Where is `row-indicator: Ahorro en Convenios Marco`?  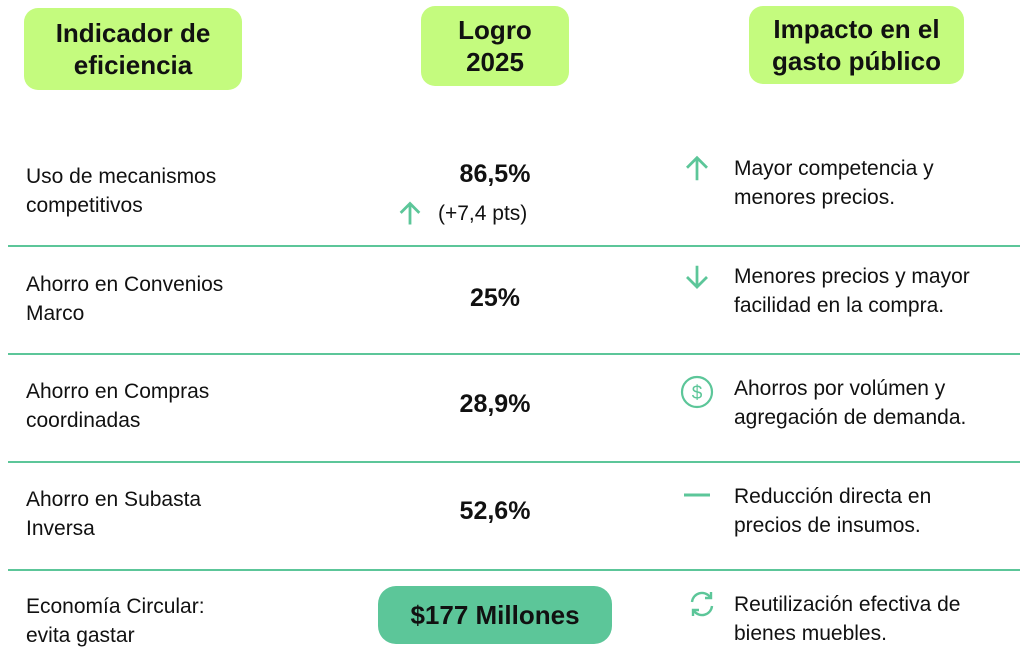
row-indicator: Ahorro en Convenios Marco is located at coordinates (125, 299).